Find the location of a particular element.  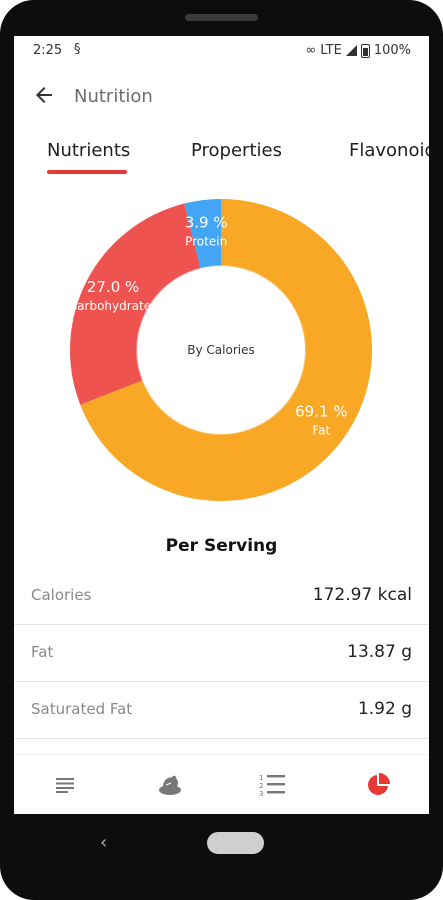

network-type: LTE is located at coordinates (331, 50).